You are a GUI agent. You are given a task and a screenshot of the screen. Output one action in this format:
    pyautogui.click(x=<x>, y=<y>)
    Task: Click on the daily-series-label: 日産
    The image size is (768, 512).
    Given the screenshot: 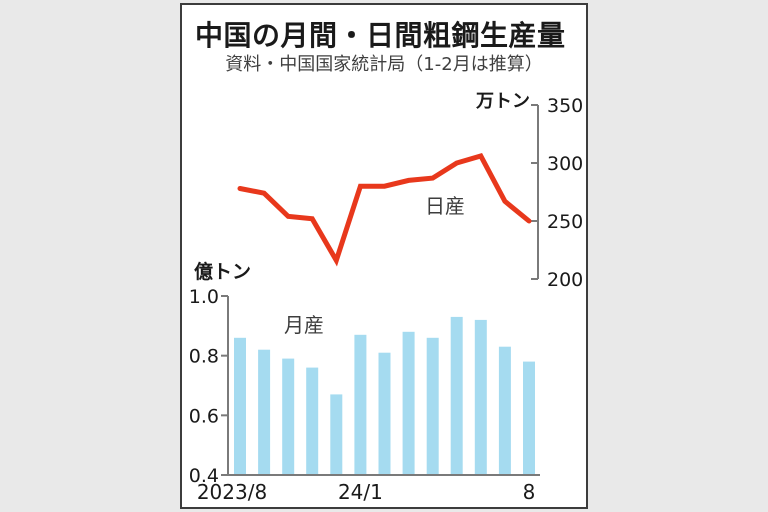 What is the action you would take?
    pyautogui.click(x=445, y=206)
    